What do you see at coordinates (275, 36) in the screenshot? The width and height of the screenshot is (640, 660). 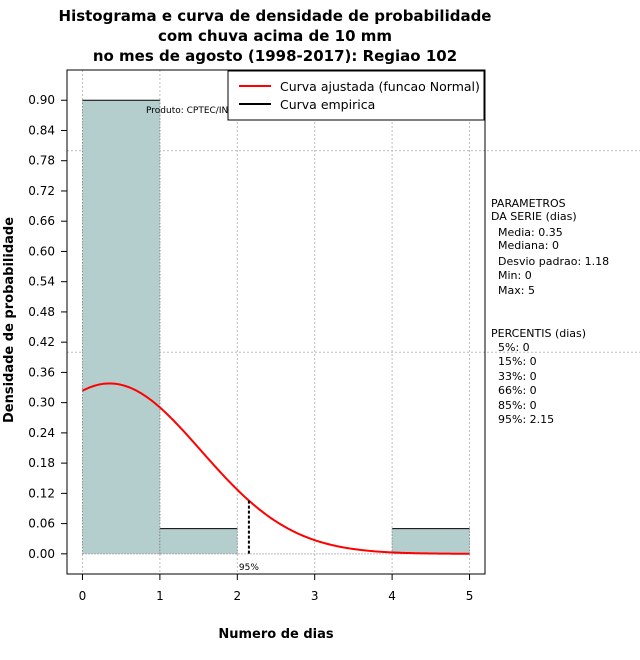 I see `chart-title-line-2: com chuva acima de 10 mm` at bounding box center [275, 36].